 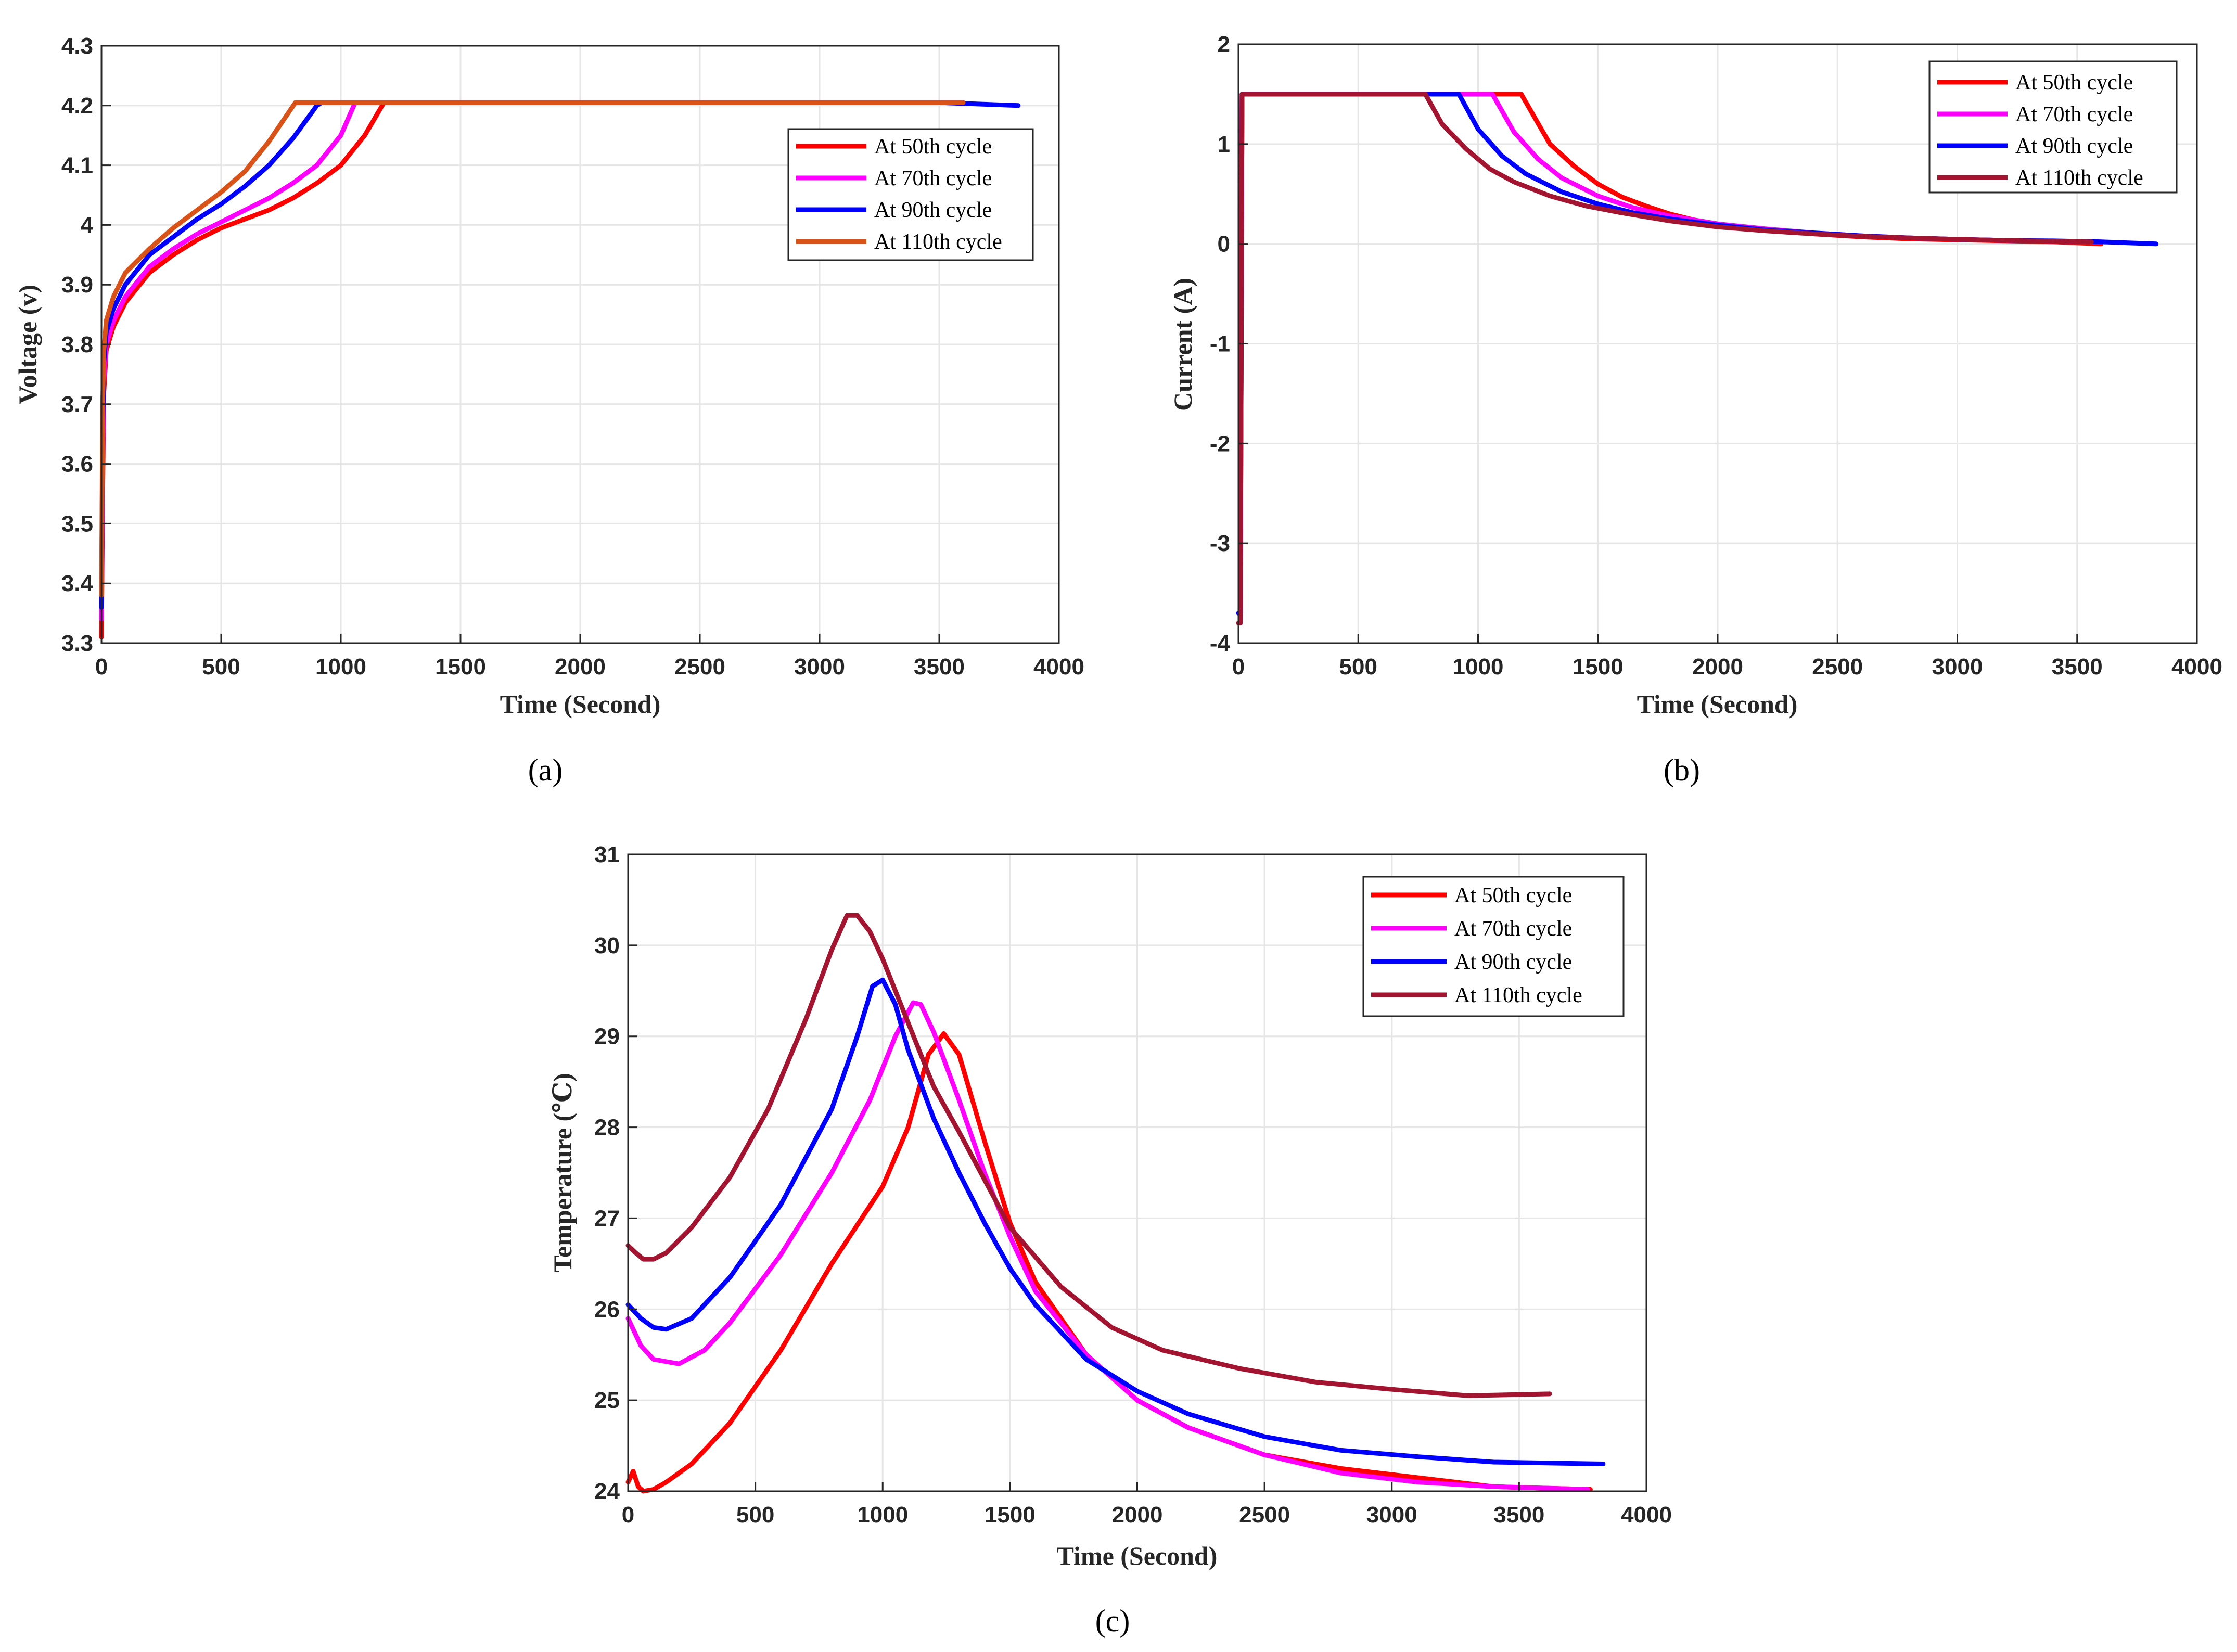 I want to click on chart-c-ytick-label: 31, so click(x=607, y=854).